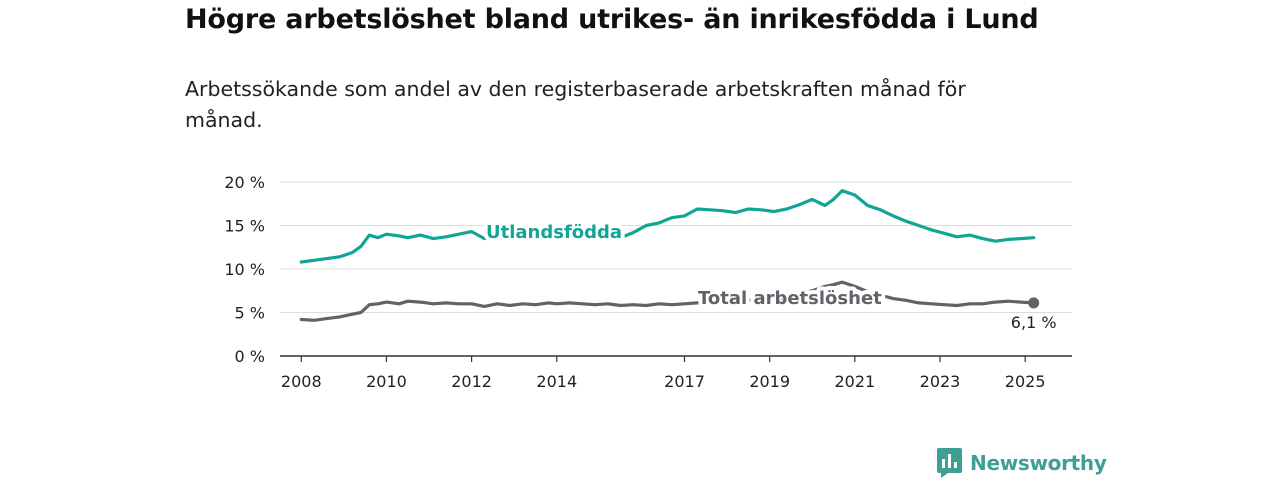 The height and width of the screenshot is (480, 1280). What do you see at coordinates (790, 298) in the screenshot?
I see `series-label: Total arbetslöshet` at bounding box center [790, 298].